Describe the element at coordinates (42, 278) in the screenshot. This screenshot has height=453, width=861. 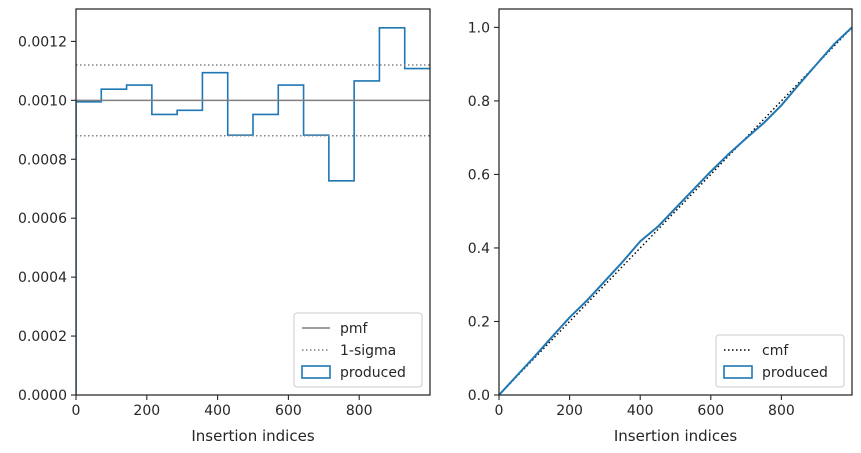
I see `y-tick-label: 0.0004` at that location.